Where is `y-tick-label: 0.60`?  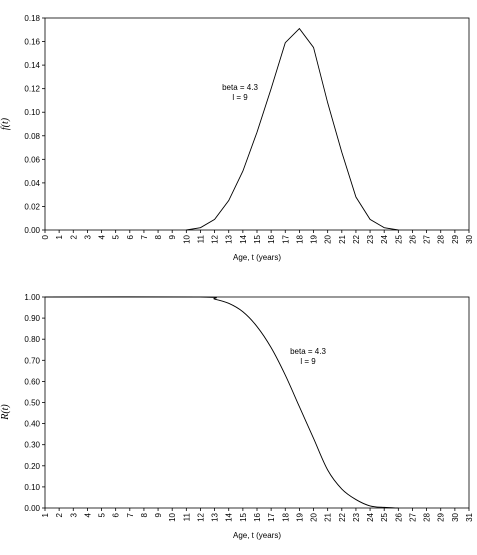 y-tick-label: 0.60 is located at coordinates (32, 381).